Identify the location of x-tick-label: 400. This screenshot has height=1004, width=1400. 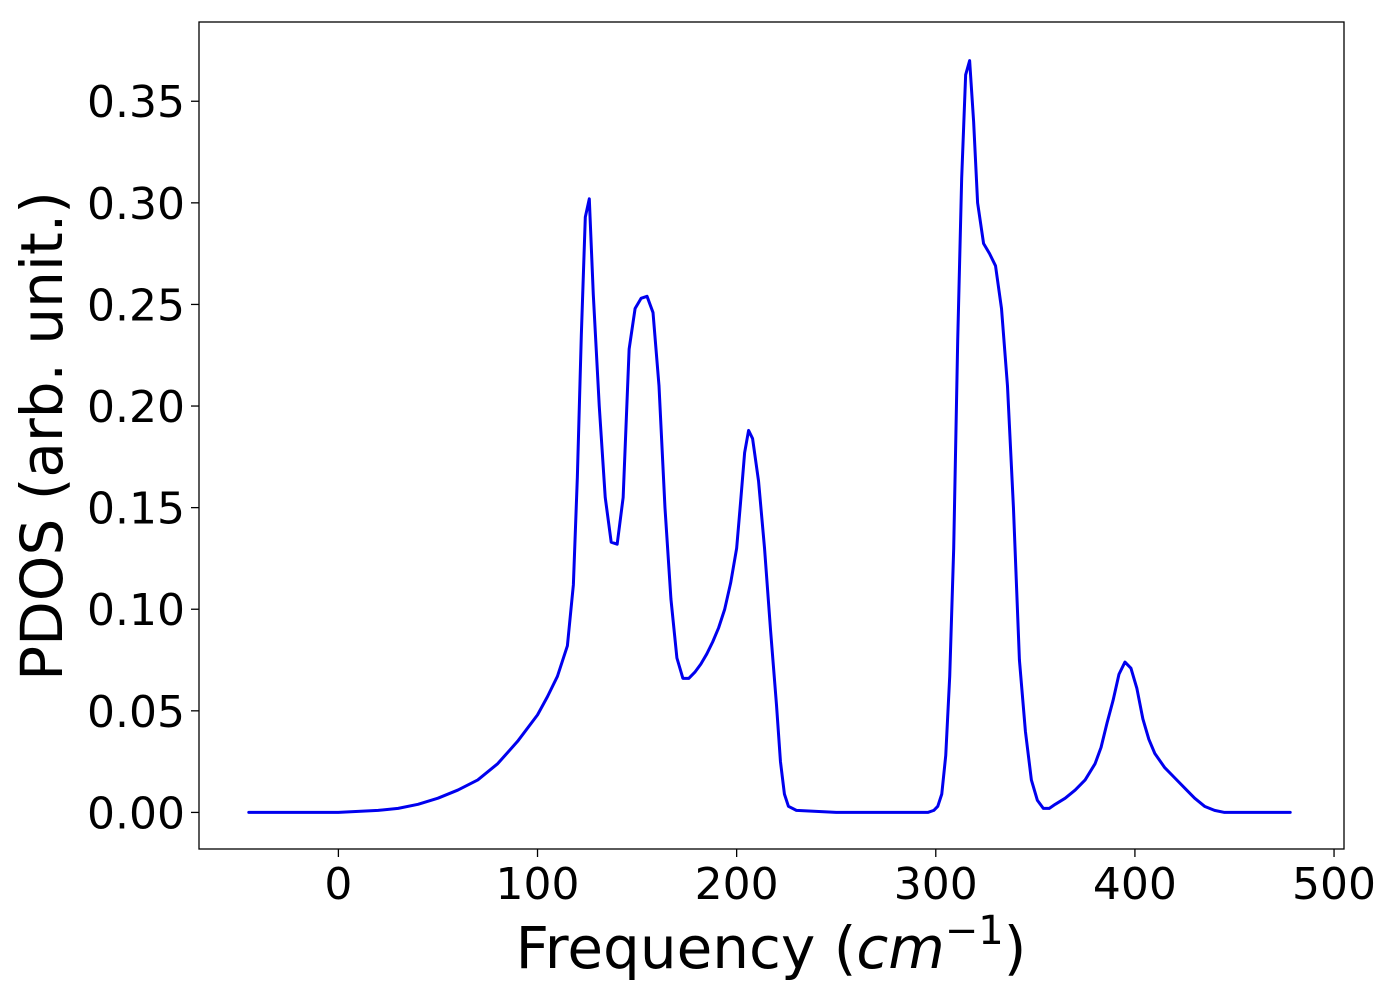
(1135, 884).